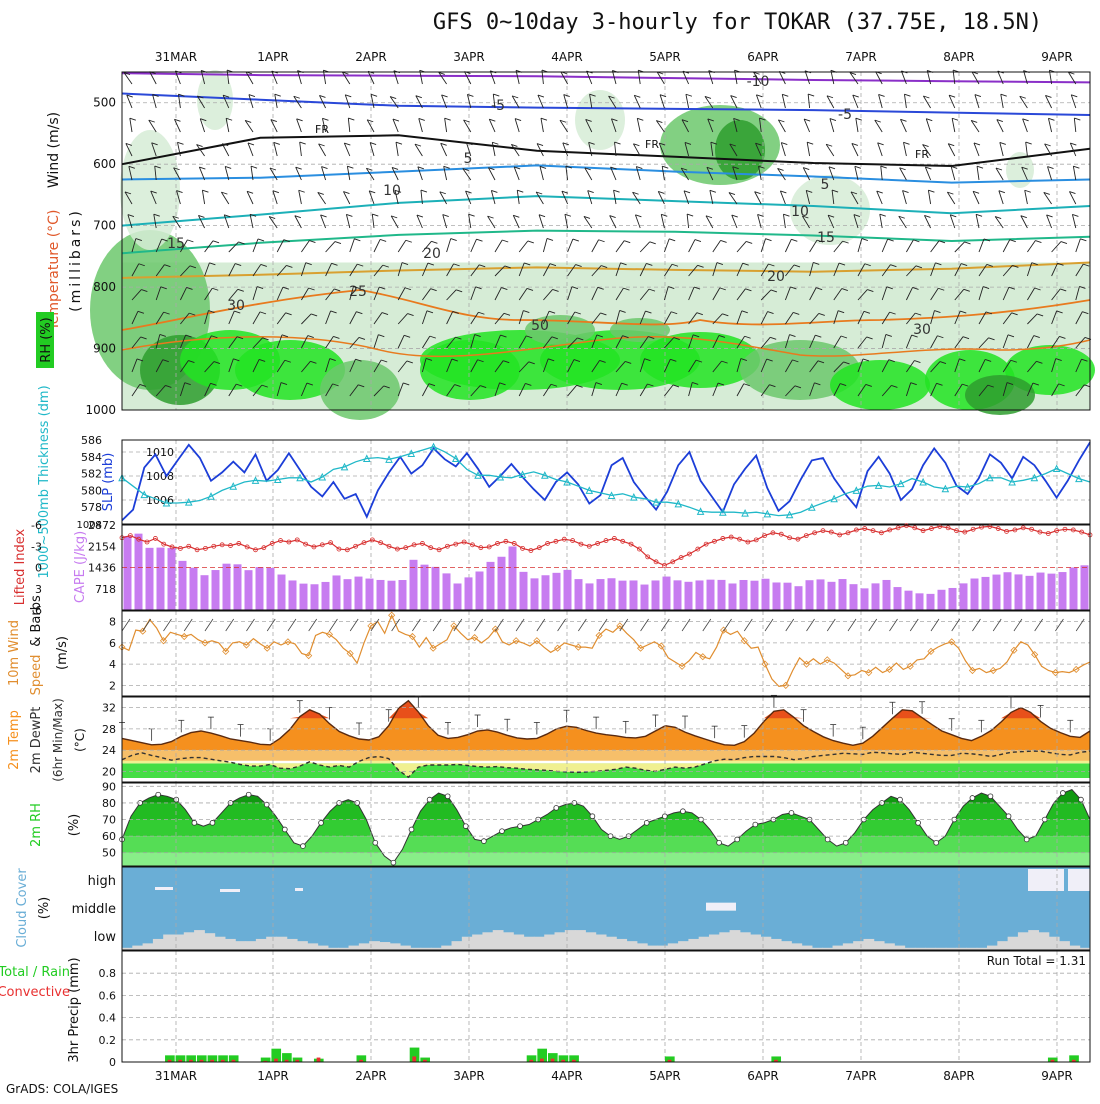  What do you see at coordinates (62, 653) in the screenshot?
I see `wind-ylabel-group-3: (m/s)` at bounding box center [62, 653].